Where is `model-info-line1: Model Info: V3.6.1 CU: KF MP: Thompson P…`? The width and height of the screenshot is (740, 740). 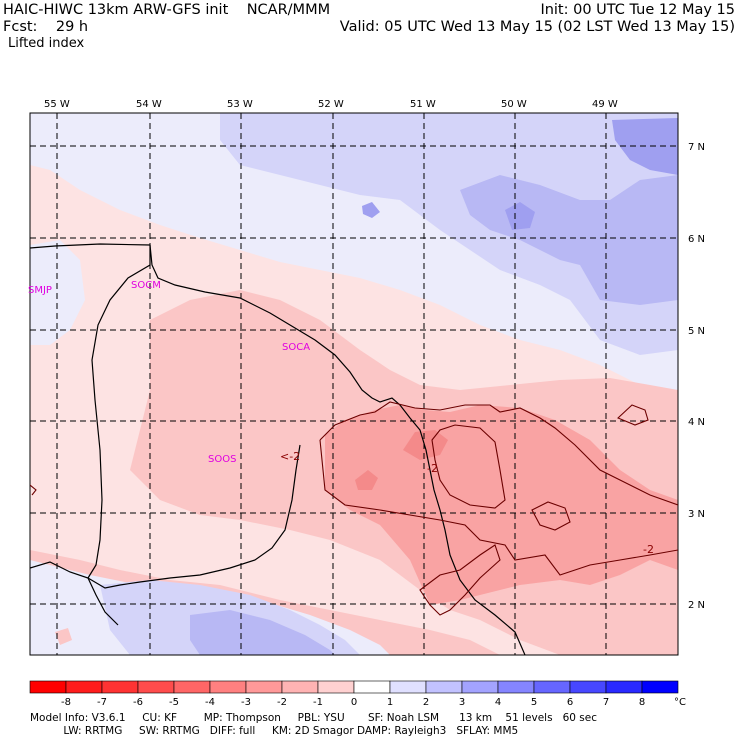
model-info-line1: Model Info: V3.6.1 CU: KF MP: Thompson P… is located at coordinates (313, 718).